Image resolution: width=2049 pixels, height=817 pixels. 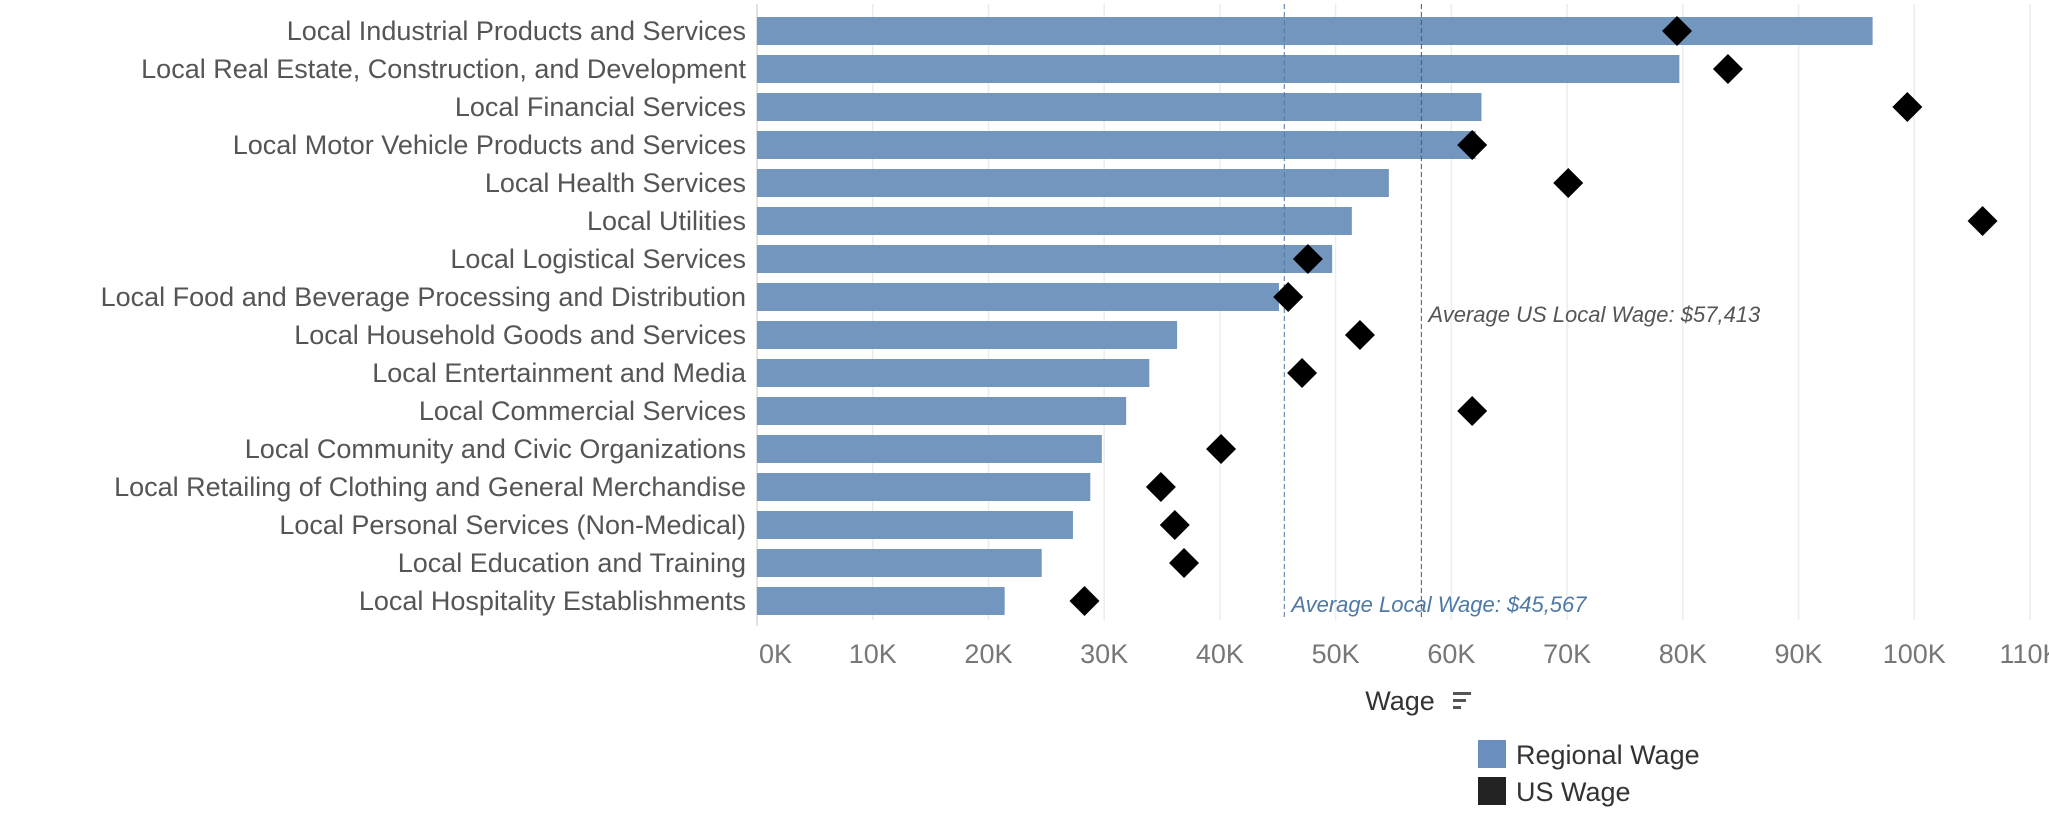 What do you see at coordinates (1567, 654) in the screenshot?
I see `x-tick-label: 70K` at bounding box center [1567, 654].